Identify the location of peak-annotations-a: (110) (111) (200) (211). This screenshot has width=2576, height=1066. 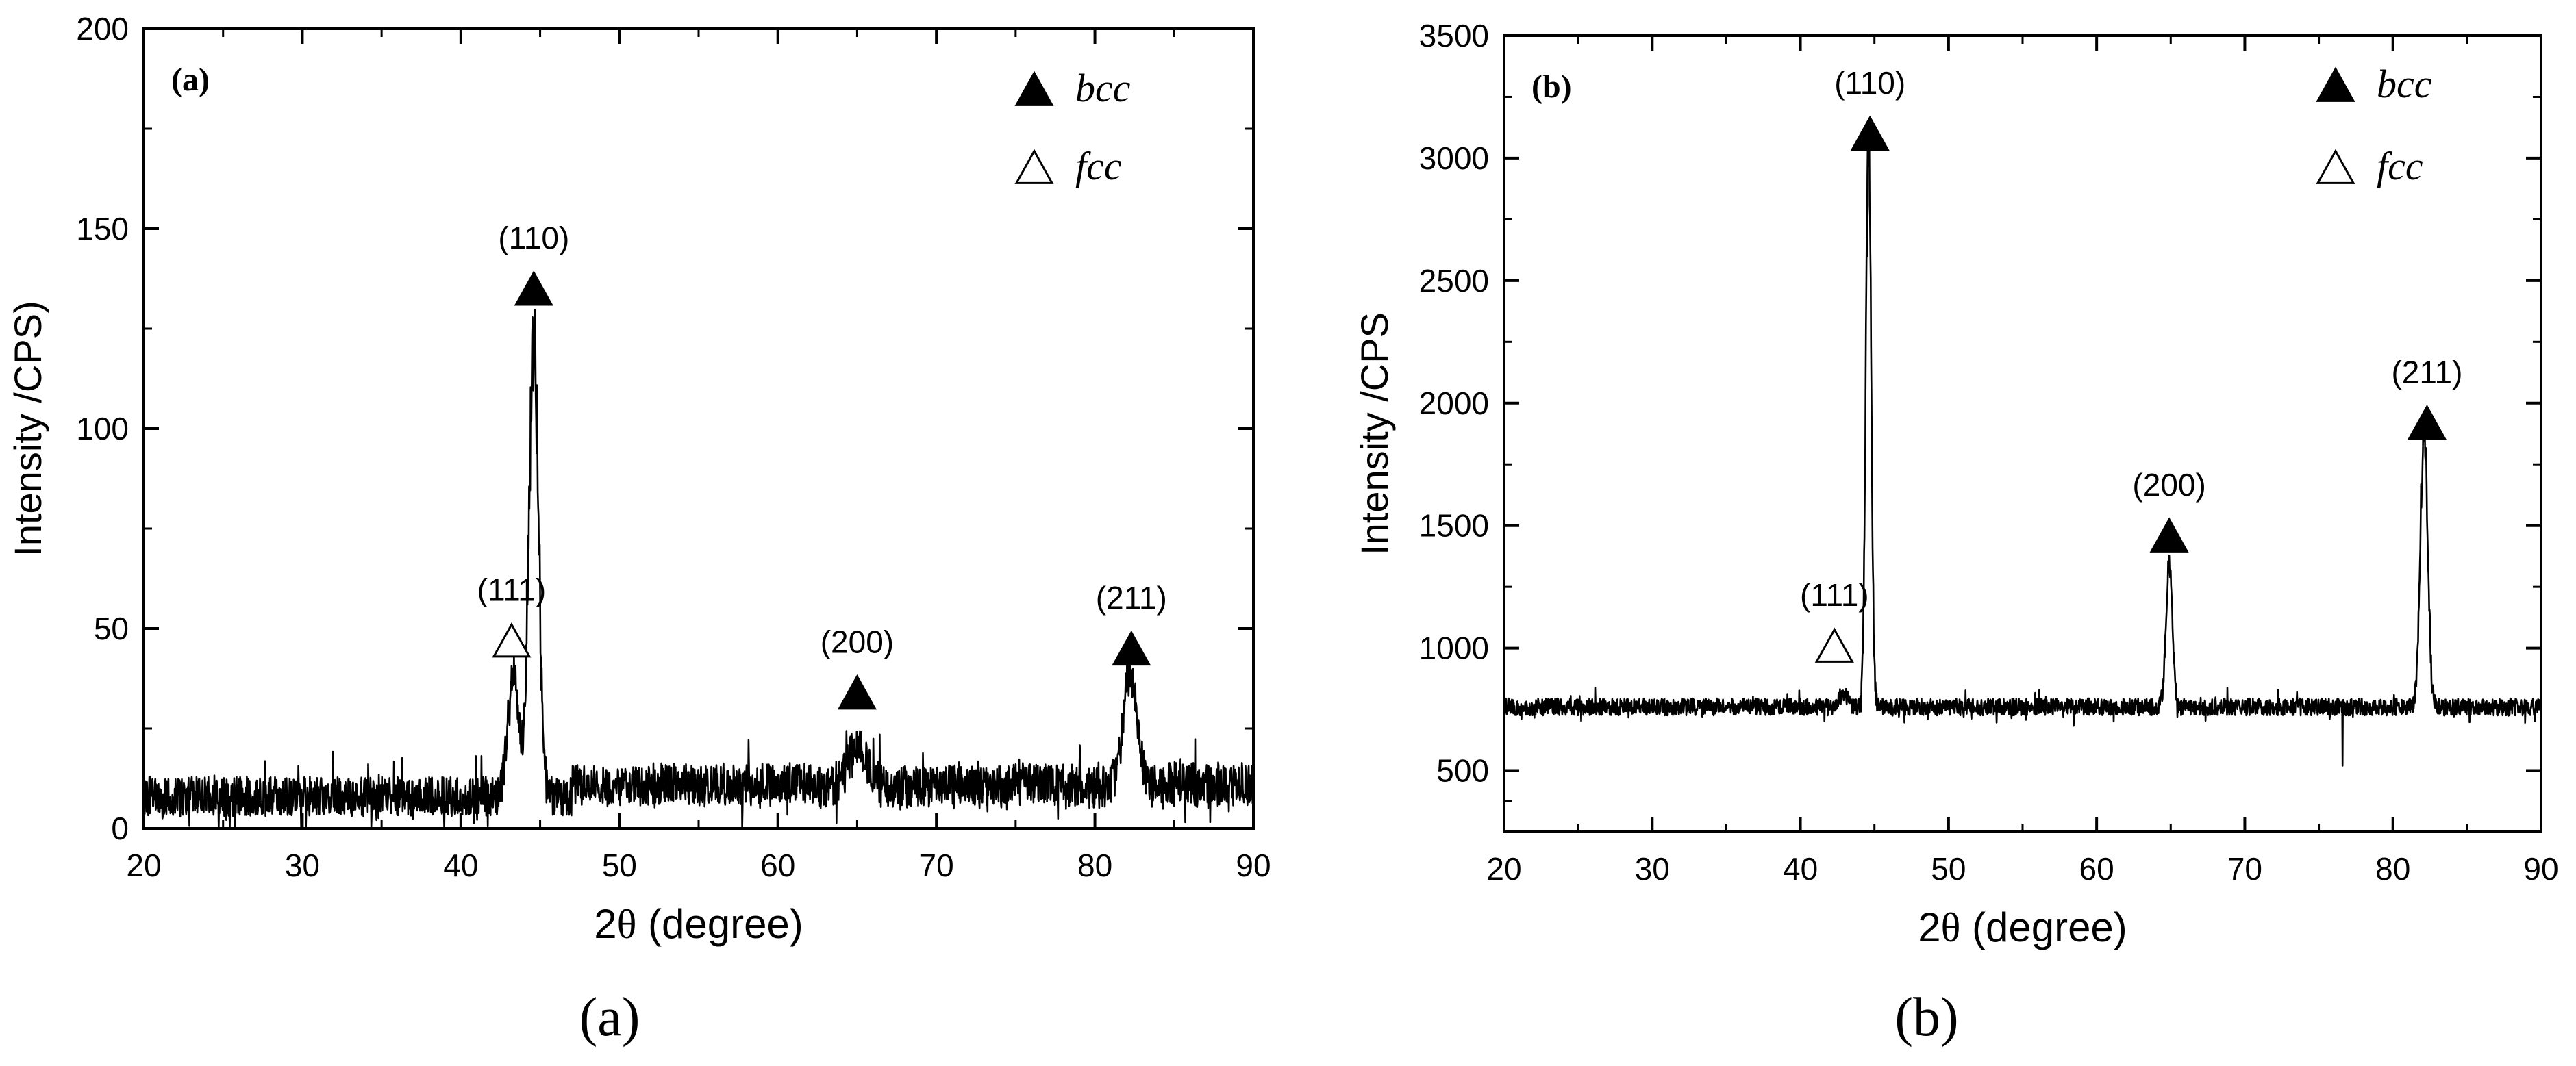
(822, 465).